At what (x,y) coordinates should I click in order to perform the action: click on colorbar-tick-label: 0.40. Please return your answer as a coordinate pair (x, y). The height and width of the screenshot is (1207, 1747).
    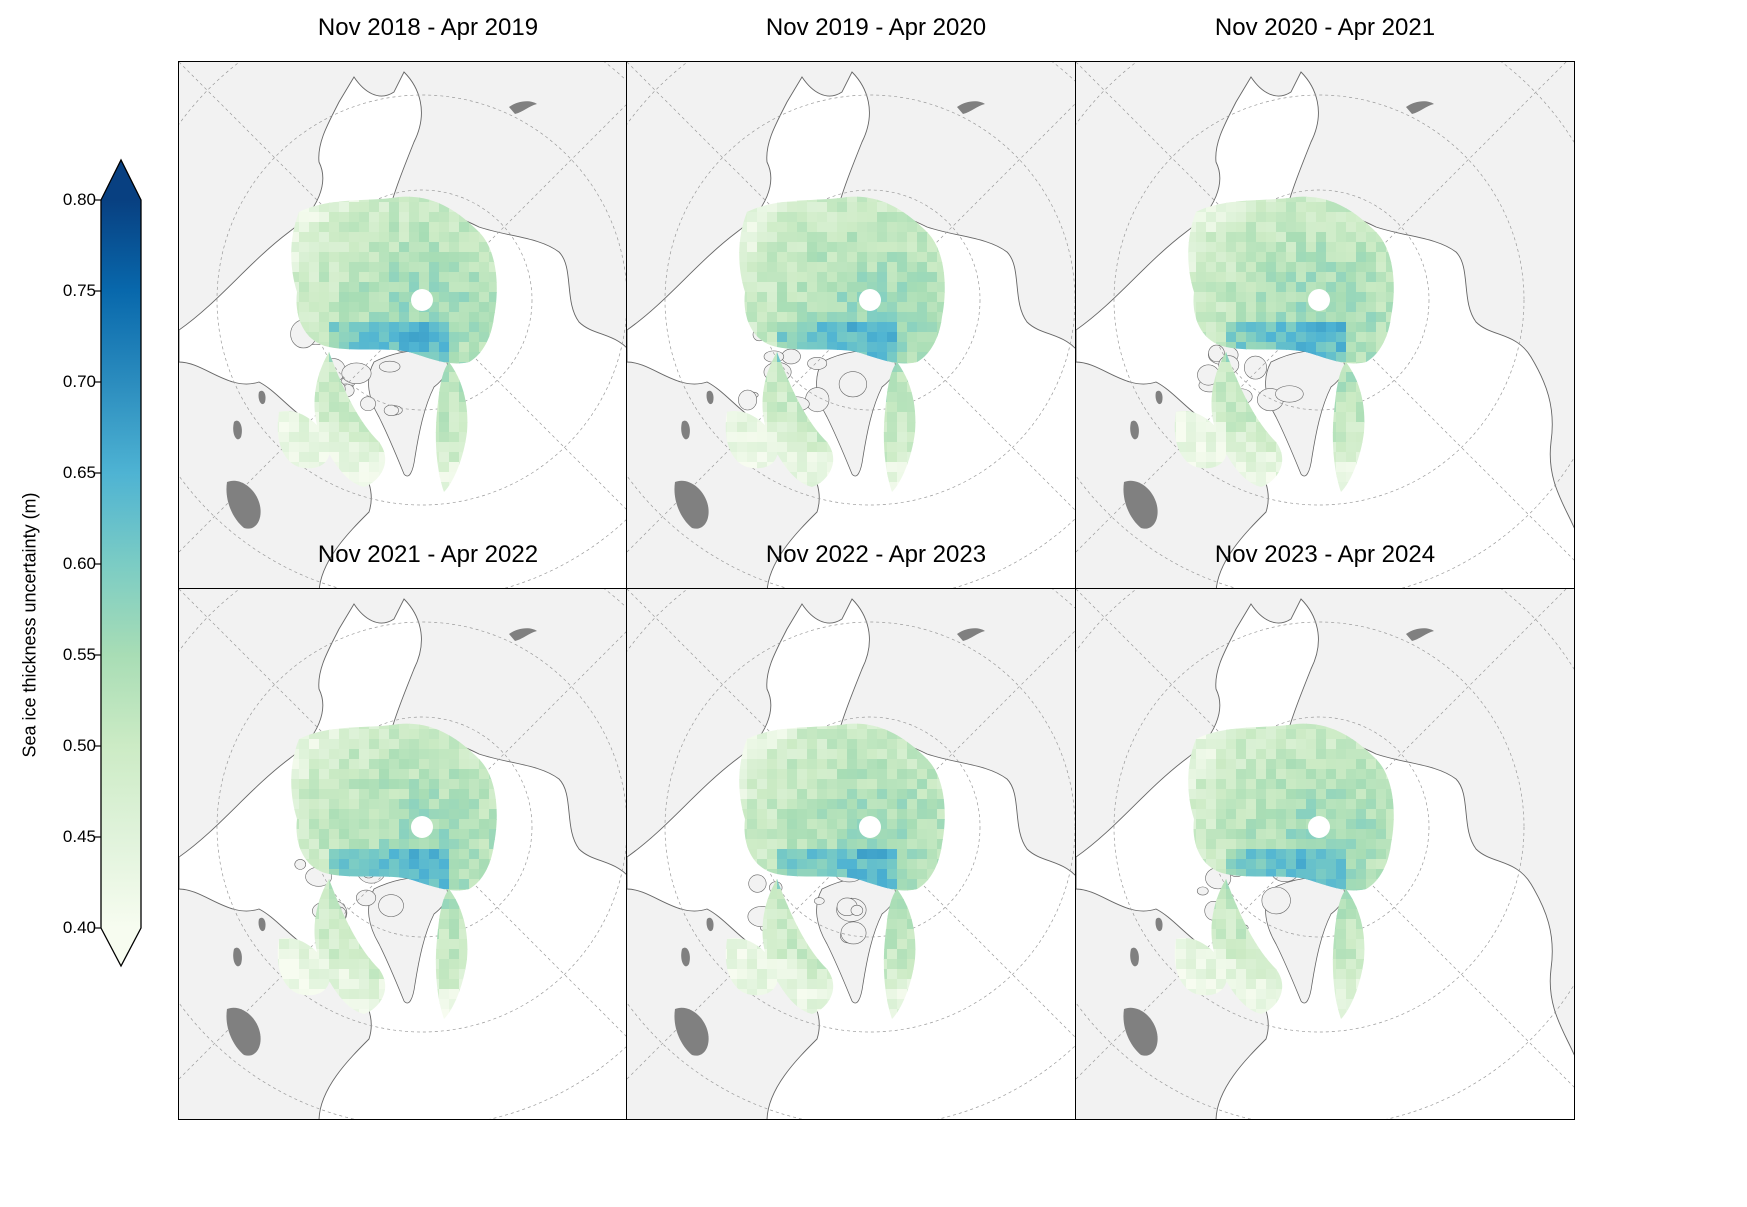
    Looking at the image, I should click on (79, 927).